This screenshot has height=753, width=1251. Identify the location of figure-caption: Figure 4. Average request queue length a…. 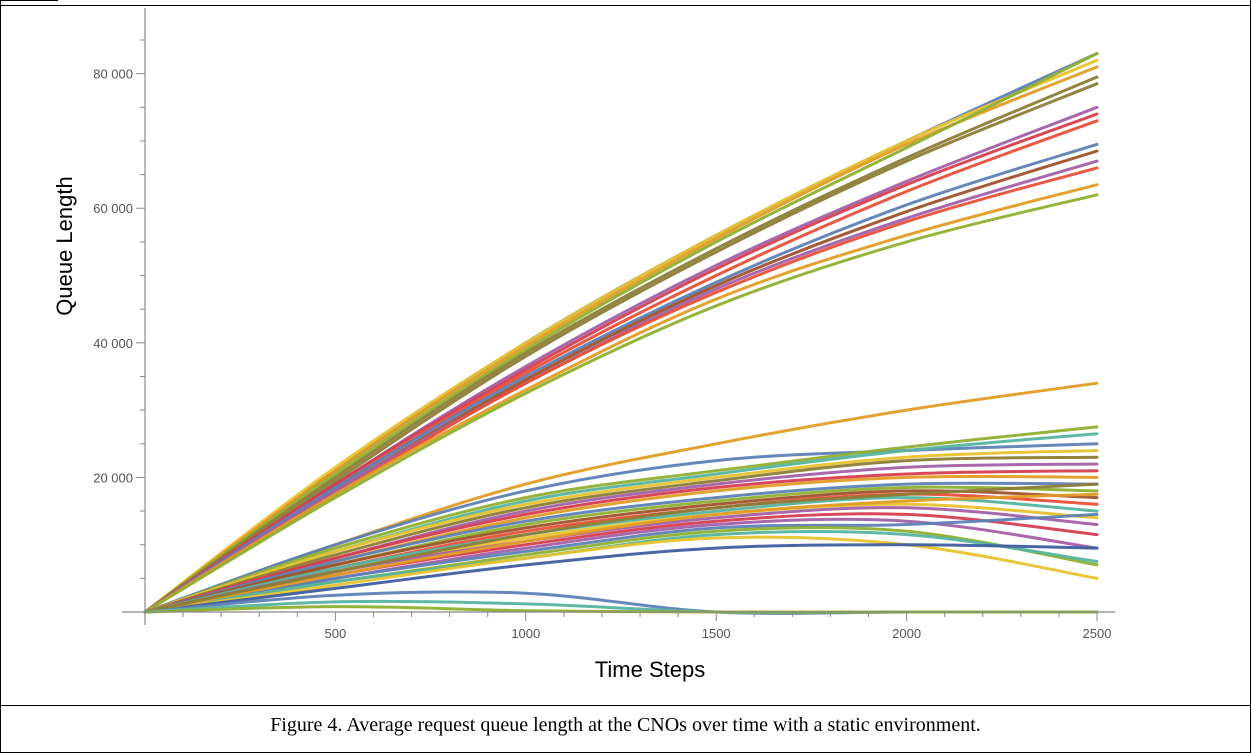
(625, 725).